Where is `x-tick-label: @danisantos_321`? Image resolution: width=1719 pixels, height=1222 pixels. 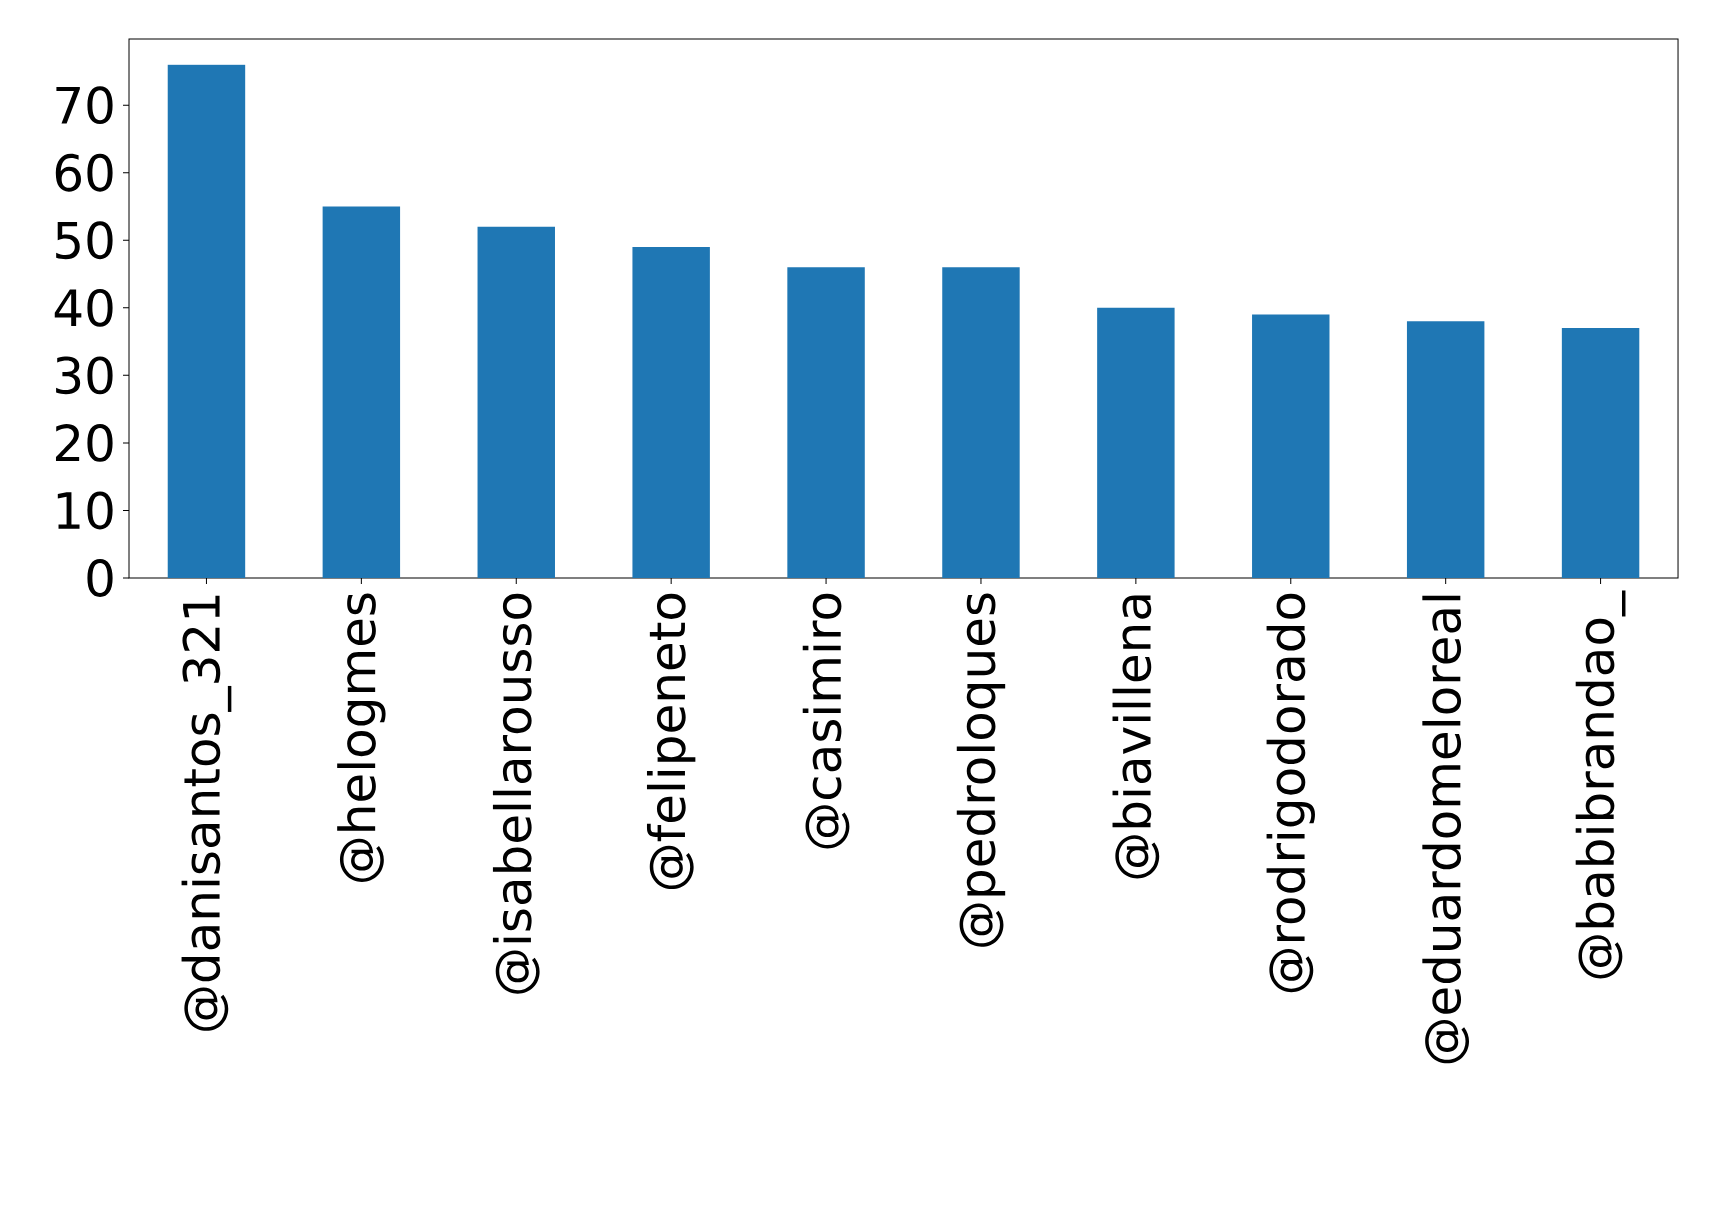 x-tick-label: @danisantos_321 is located at coordinates (206, 813).